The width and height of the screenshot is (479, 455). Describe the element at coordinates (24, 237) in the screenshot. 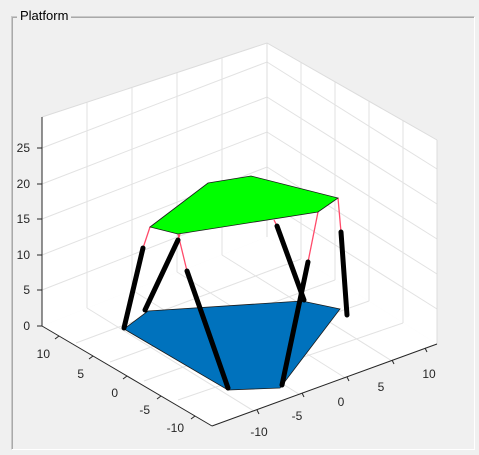

I see `z-tick-labels: 0 5 10 15 20 25` at that location.